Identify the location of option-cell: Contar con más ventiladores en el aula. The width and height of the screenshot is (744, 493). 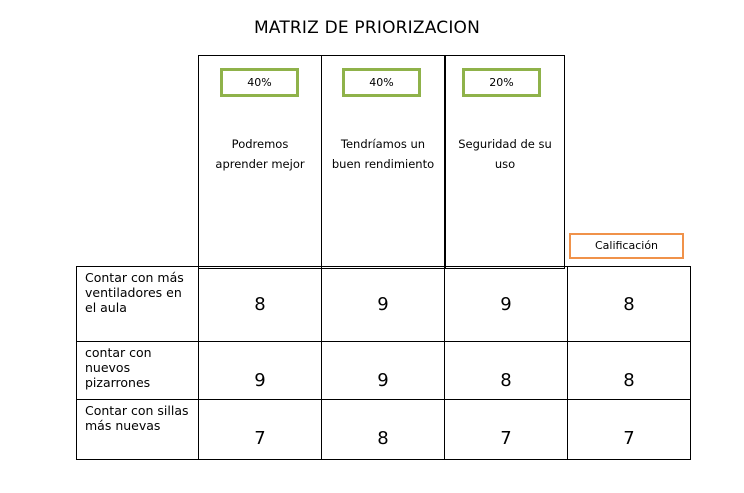
(137, 304).